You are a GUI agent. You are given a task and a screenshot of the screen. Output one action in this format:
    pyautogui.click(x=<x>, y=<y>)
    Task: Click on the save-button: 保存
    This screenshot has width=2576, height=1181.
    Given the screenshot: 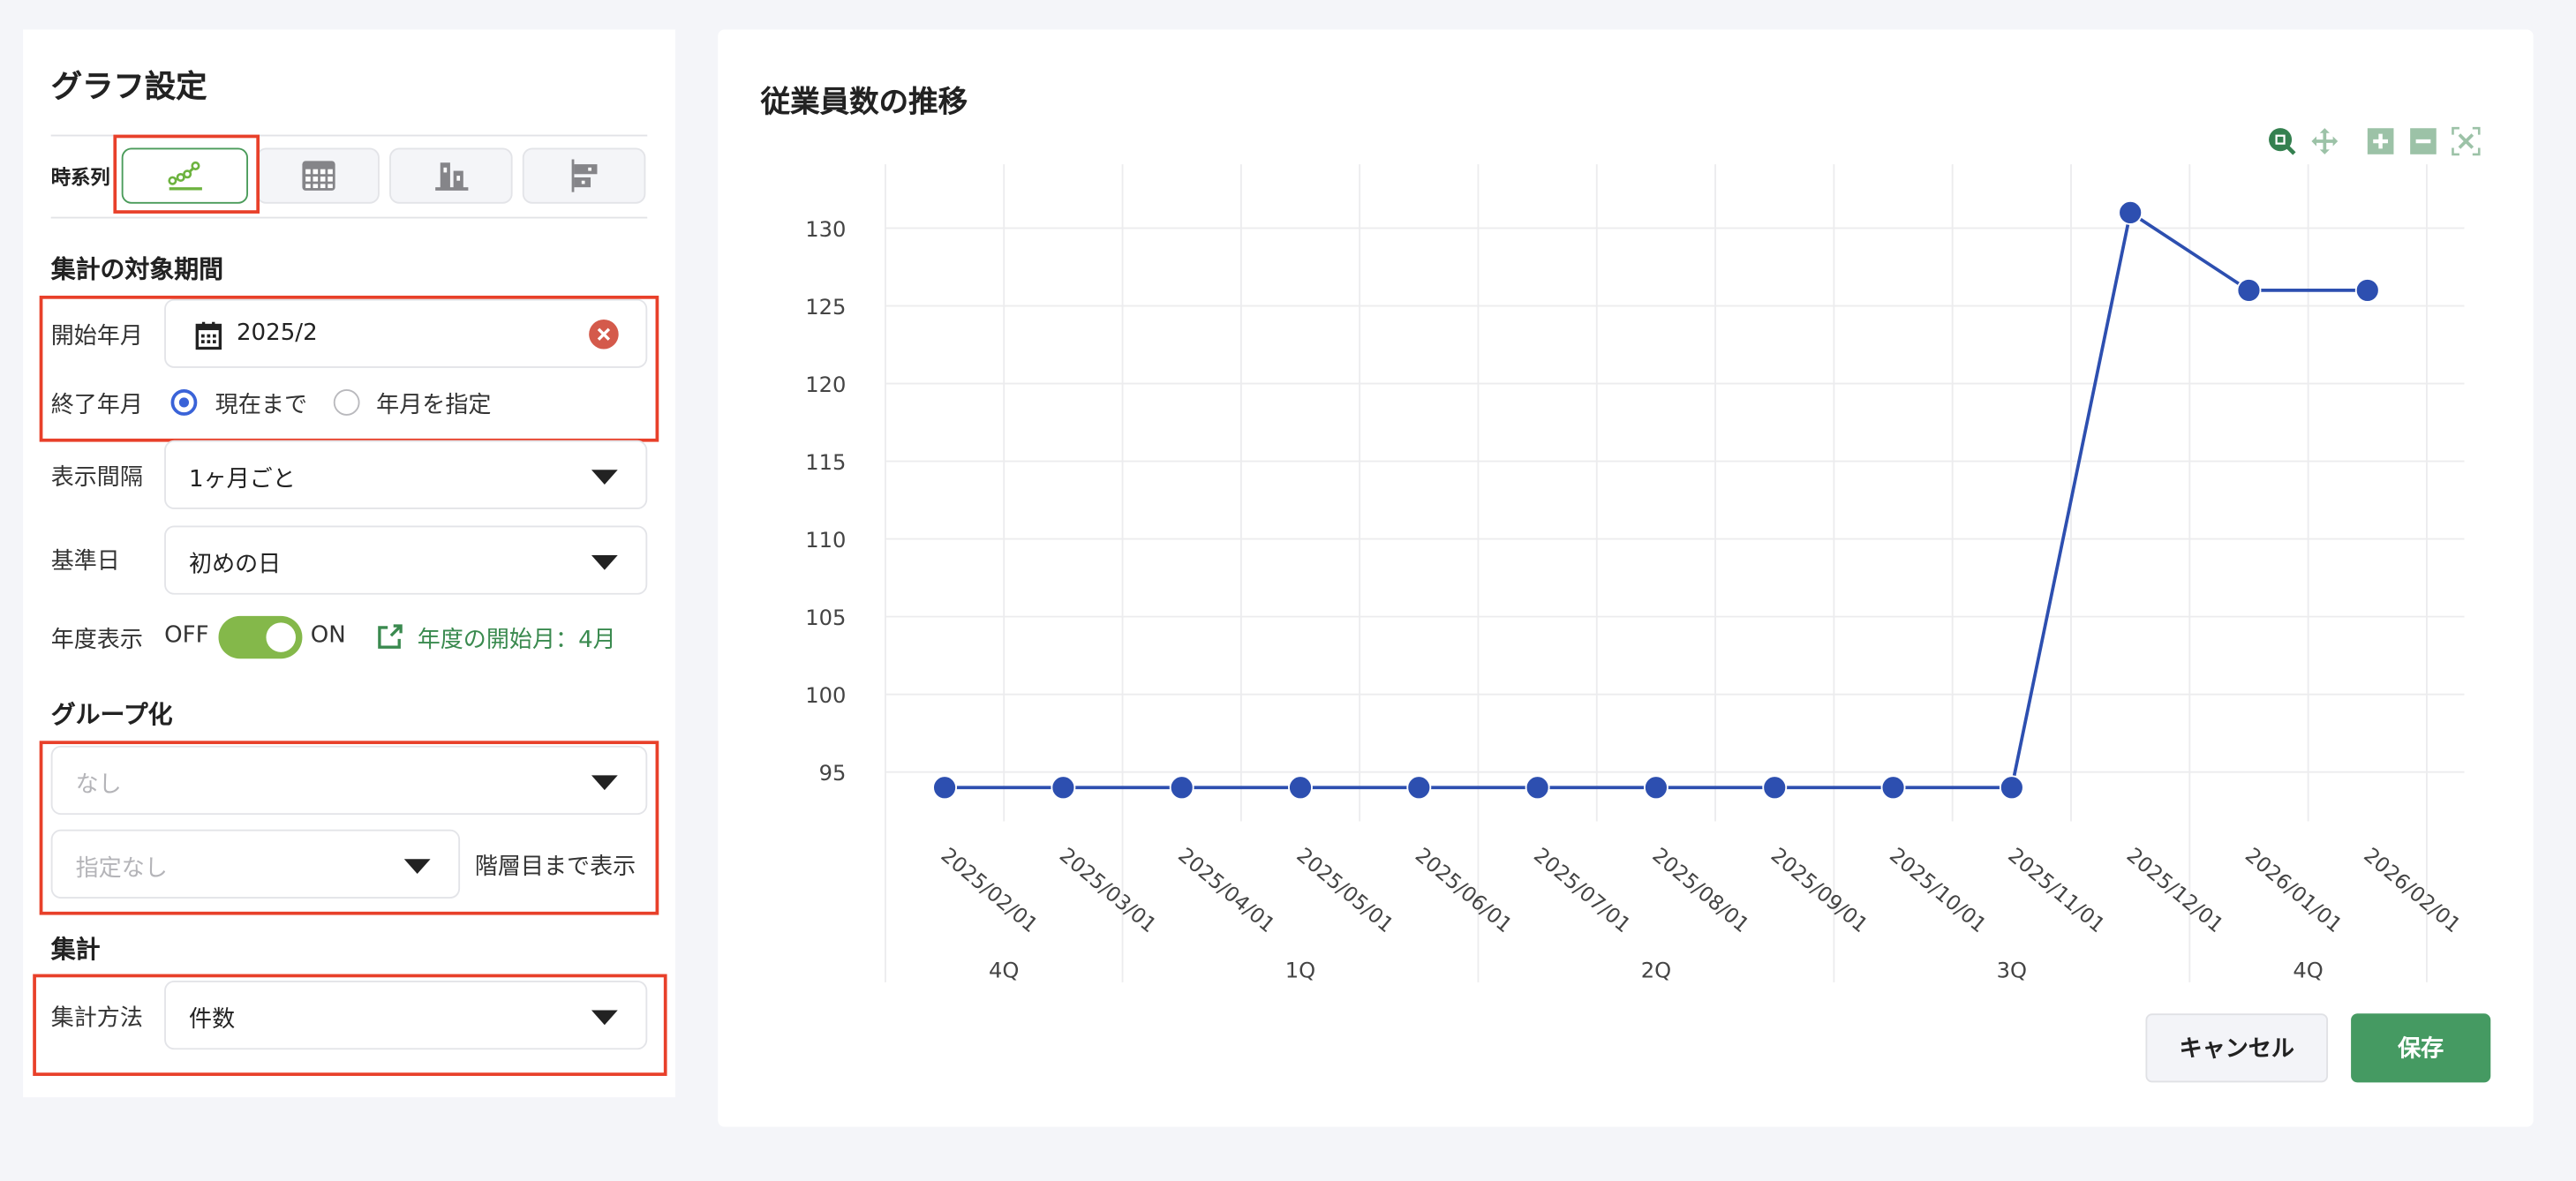 What is the action you would take?
    pyautogui.click(x=2421, y=1048)
    